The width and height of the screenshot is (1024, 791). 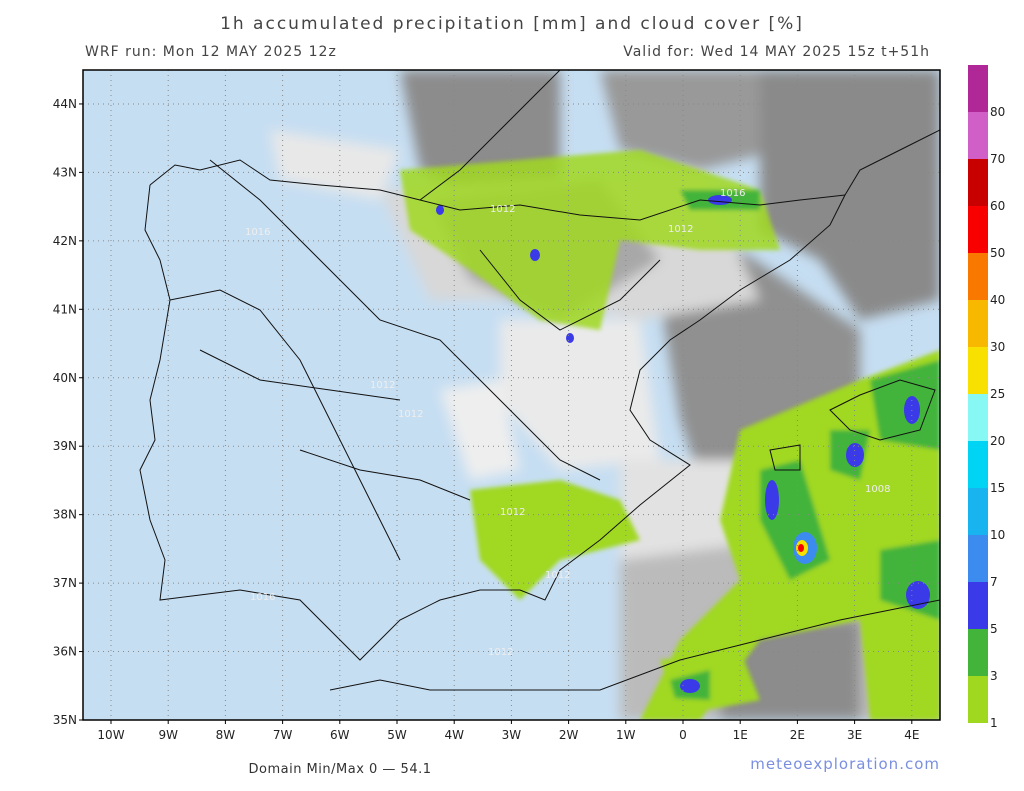 I want to click on lat-label: 36N, so click(x=65, y=652).